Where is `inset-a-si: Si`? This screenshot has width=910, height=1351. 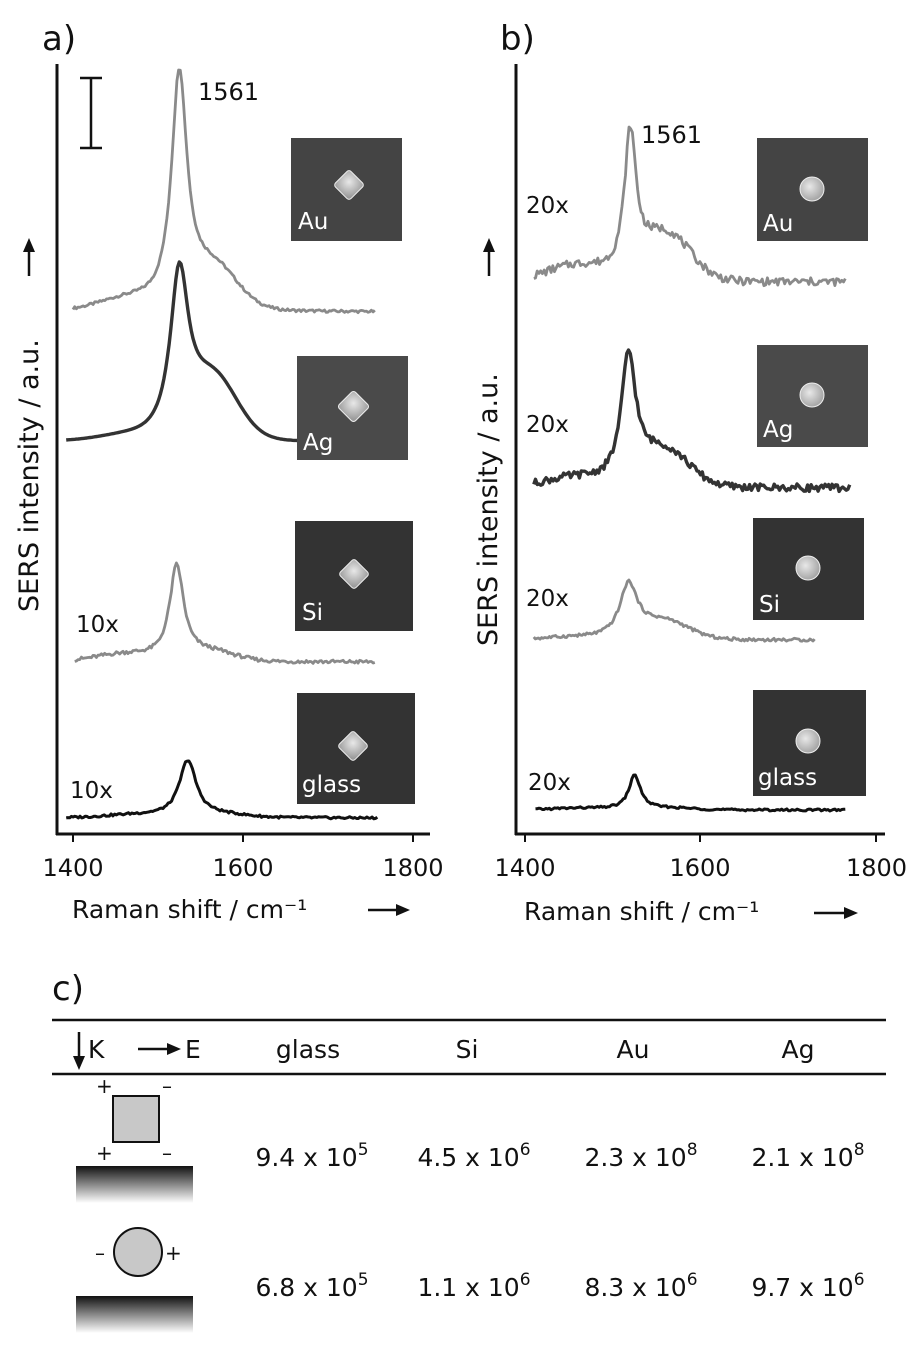 inset-a-si: Si is located at coordinates (354, 576).